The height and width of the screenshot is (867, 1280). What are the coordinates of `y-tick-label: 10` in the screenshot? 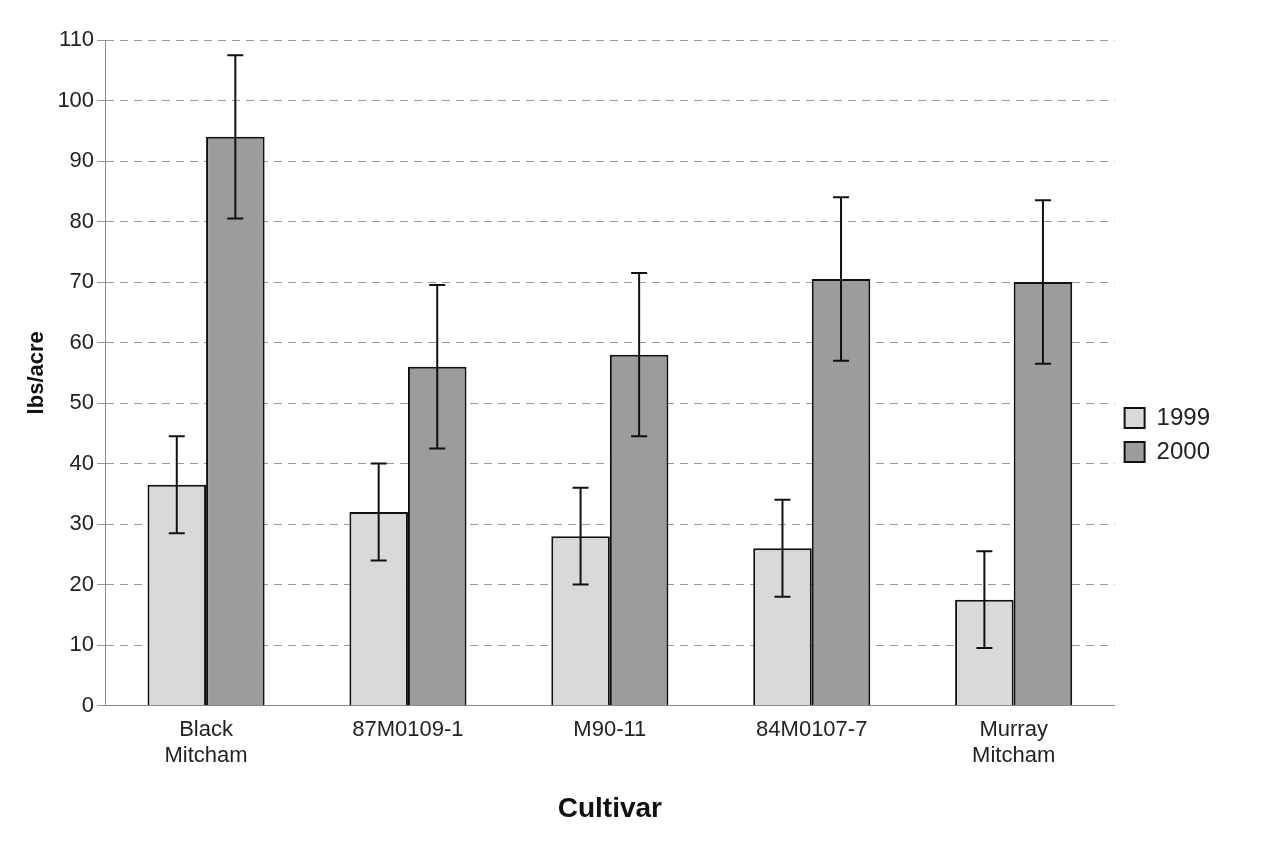 It's located at (82, 644).